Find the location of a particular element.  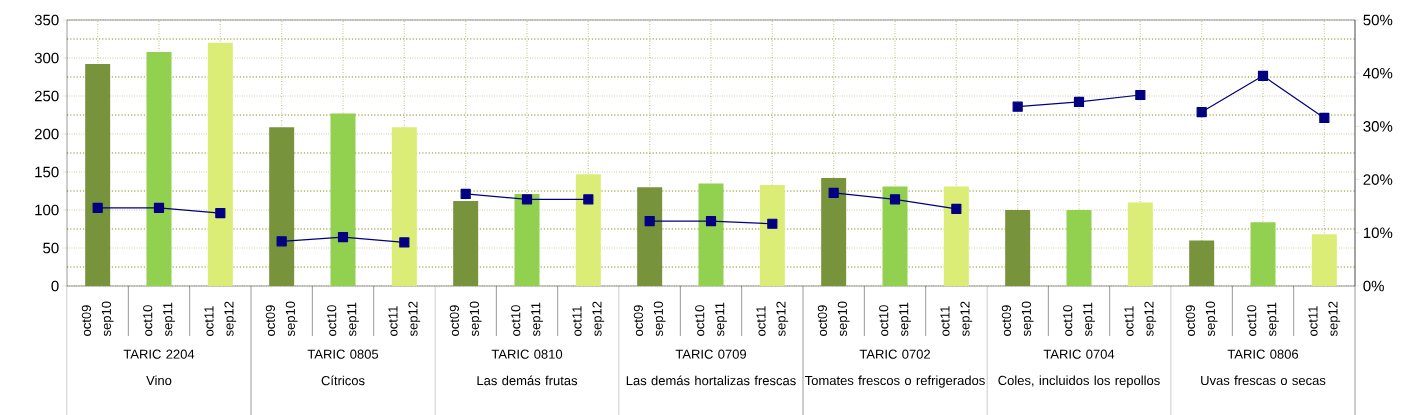

y2-tick-label: 40% is located at coordinates (1378, 73).